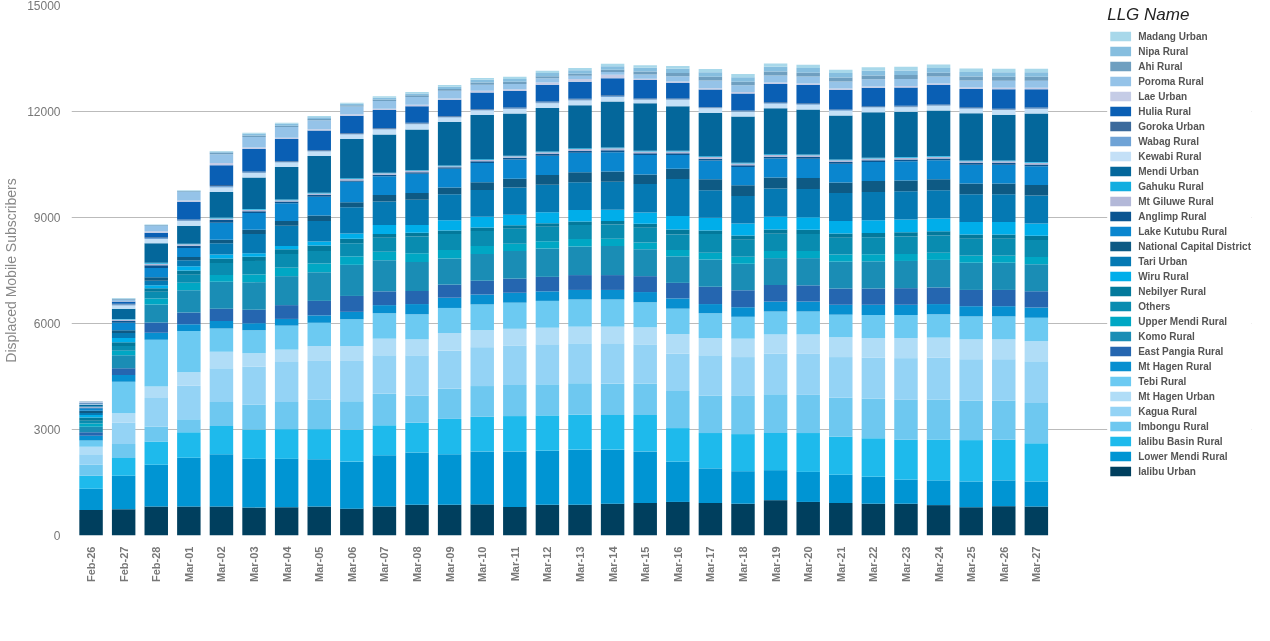 This screenshot has height=641, width=1270. Describe the element at coordinates (1176, 201) in the screenshot. I see `legend-label: Mt Giluwe Rural` at that location.